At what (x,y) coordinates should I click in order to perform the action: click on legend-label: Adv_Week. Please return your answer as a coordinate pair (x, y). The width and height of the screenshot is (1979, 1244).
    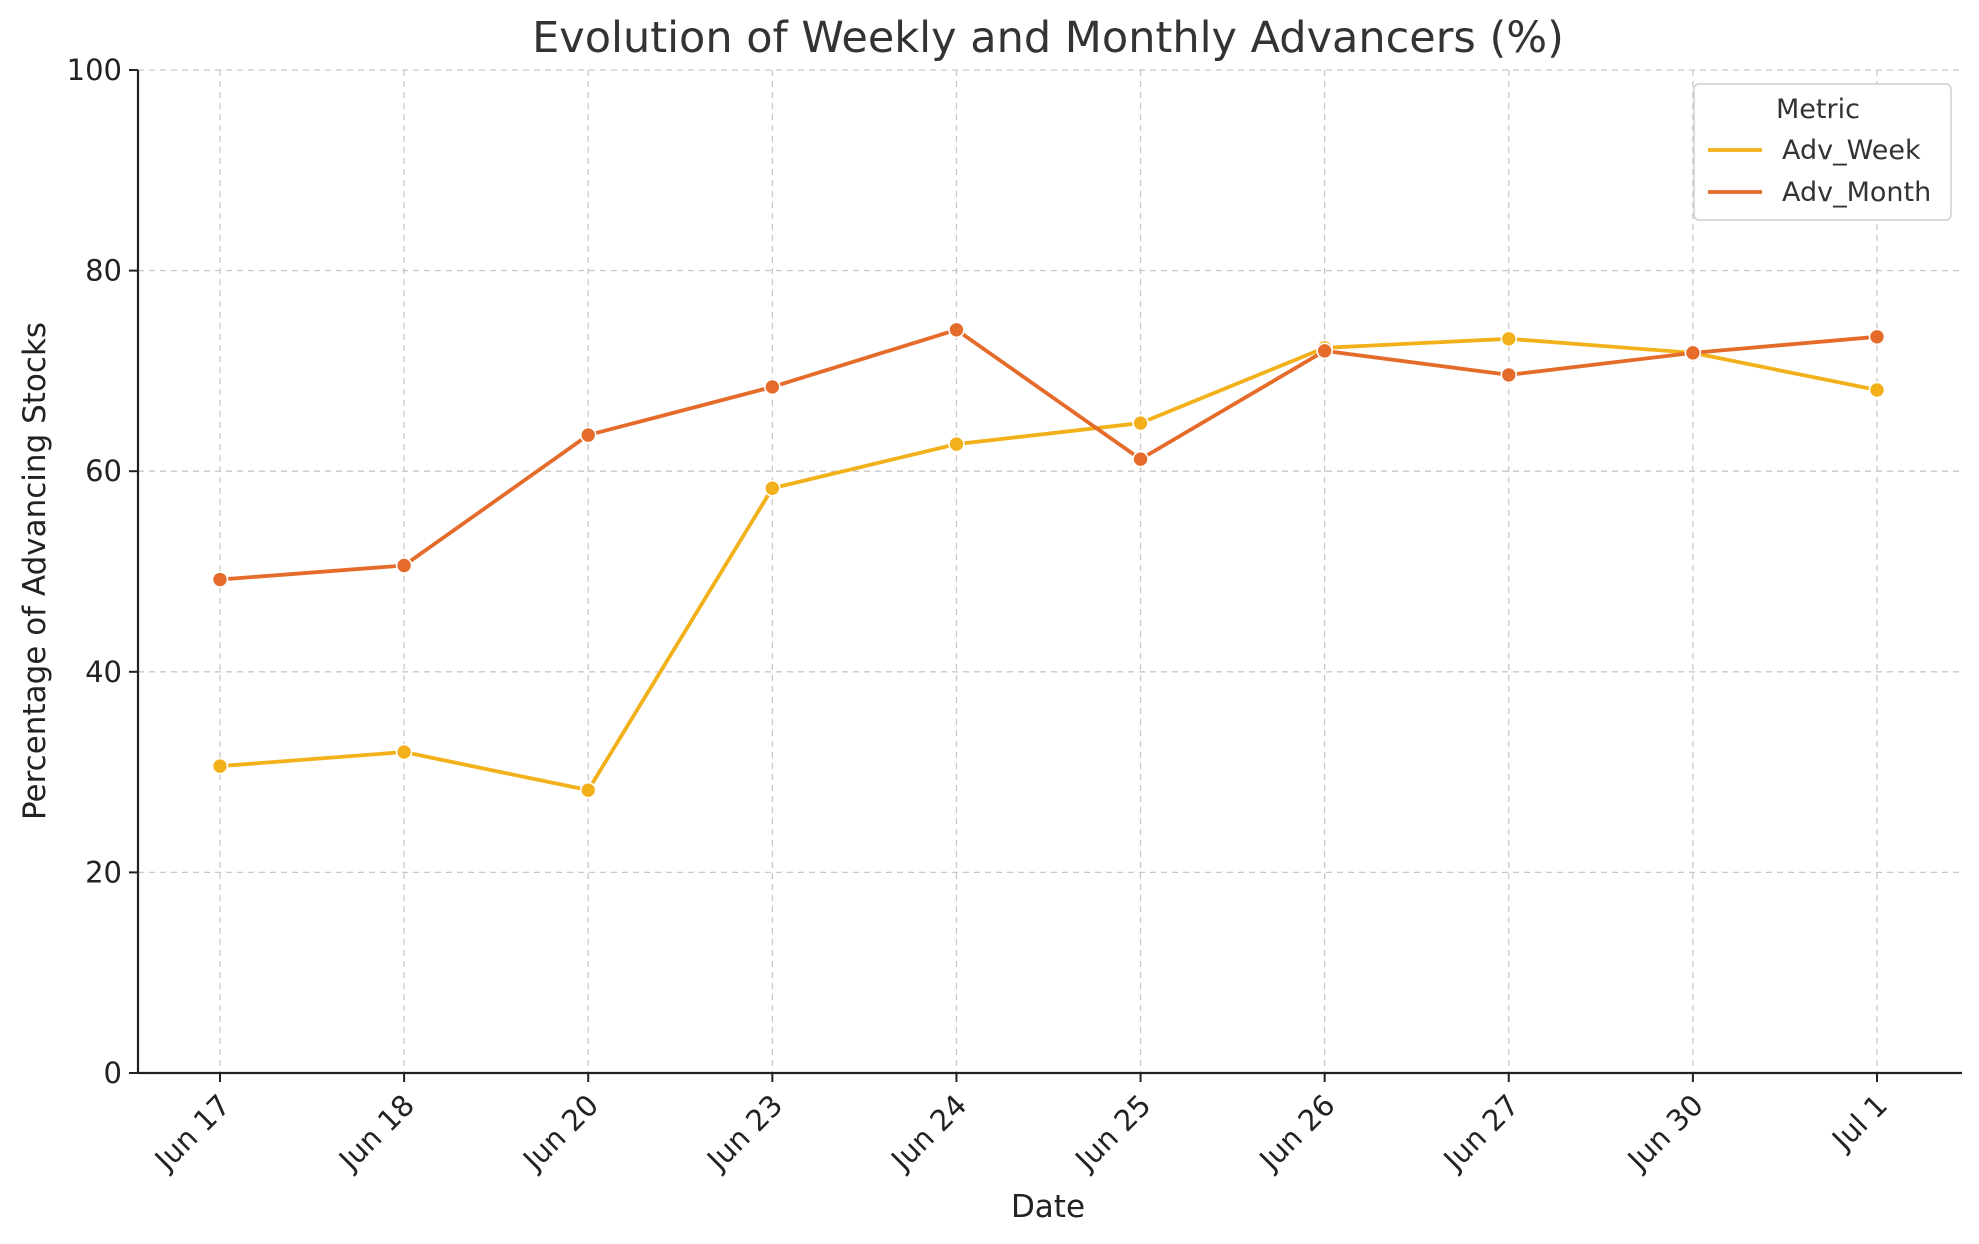
    Looking at the image, I should click on (1851, 150).